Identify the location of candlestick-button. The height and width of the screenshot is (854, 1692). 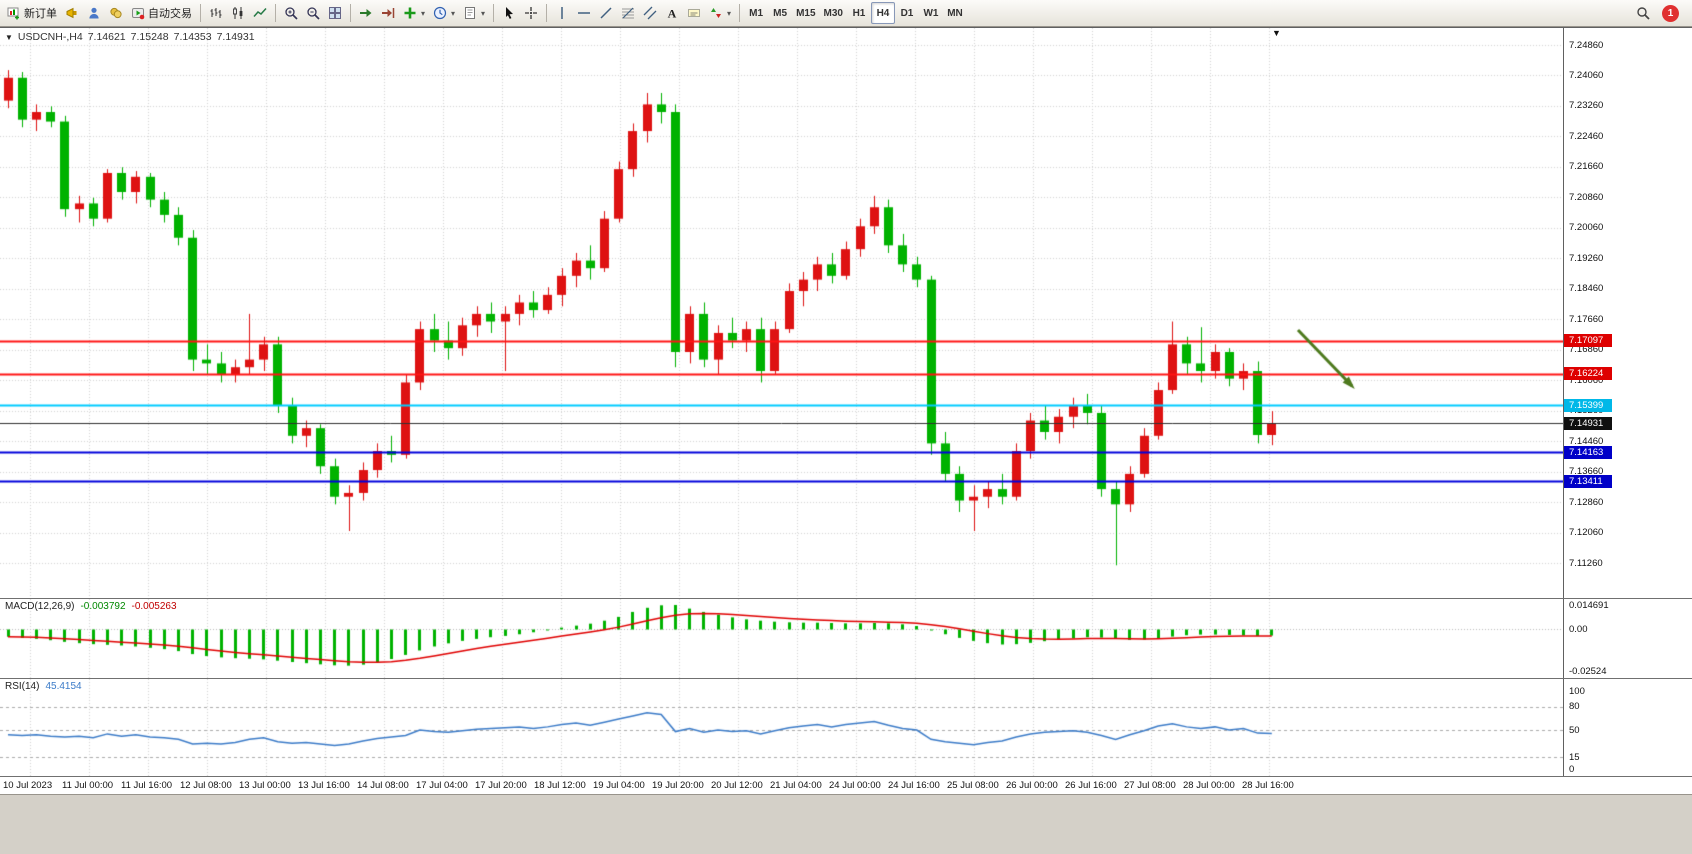
(238, 13).